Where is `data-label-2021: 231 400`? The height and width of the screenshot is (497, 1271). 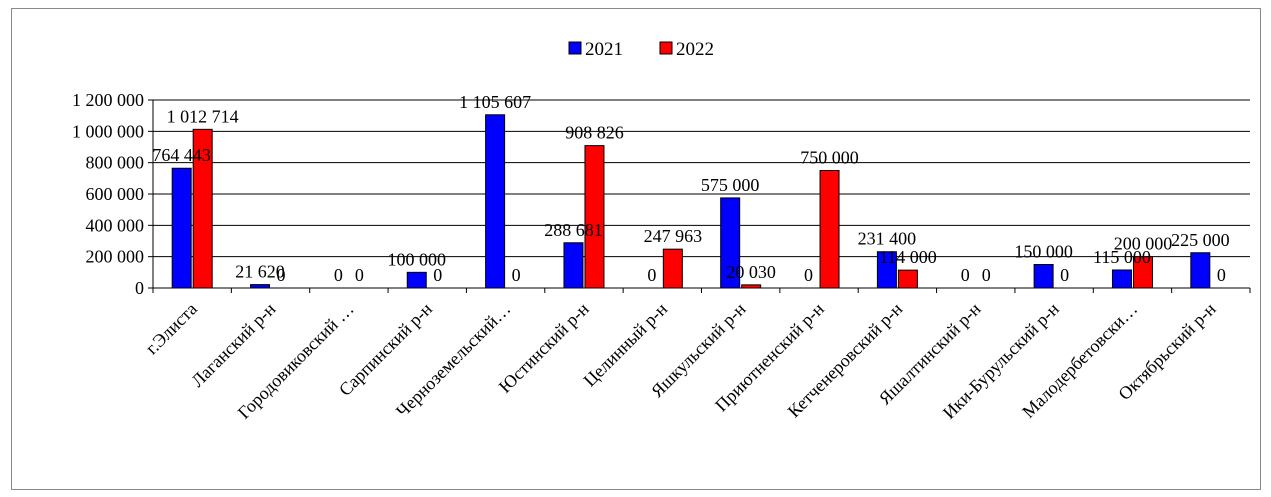 data-label-2021: 231 400 is located at coordinates (887, 239).